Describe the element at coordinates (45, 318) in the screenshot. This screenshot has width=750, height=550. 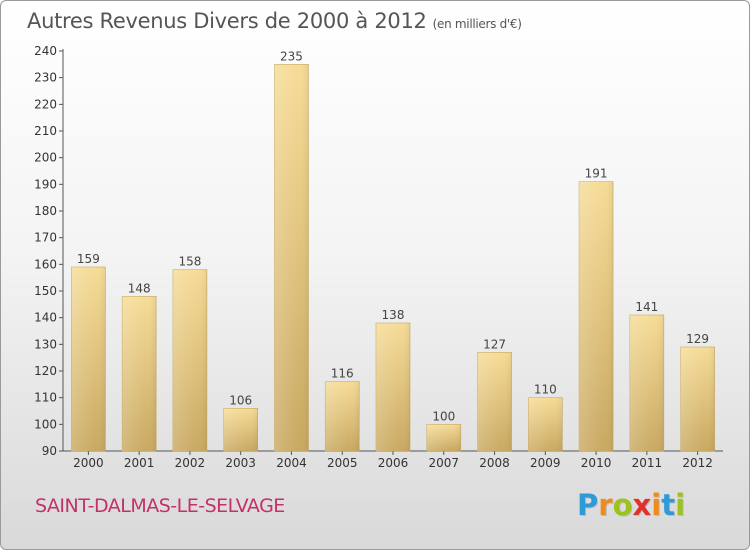
I see `y-tick-label: 140` at that location.